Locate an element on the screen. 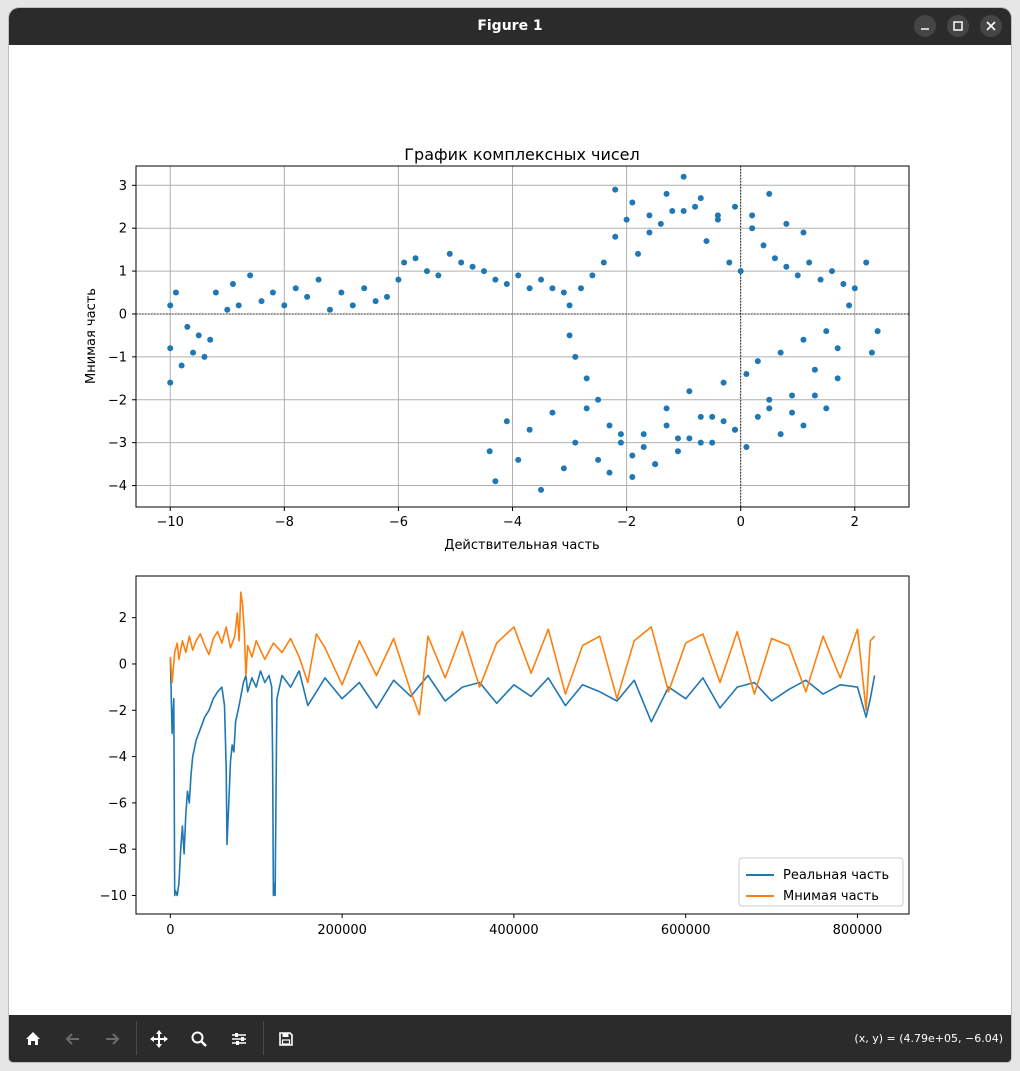 Image resolution: width=1020 pixels, height=1071 pixels. x-tick-label: 800000 is located at coordinates (858, 930).